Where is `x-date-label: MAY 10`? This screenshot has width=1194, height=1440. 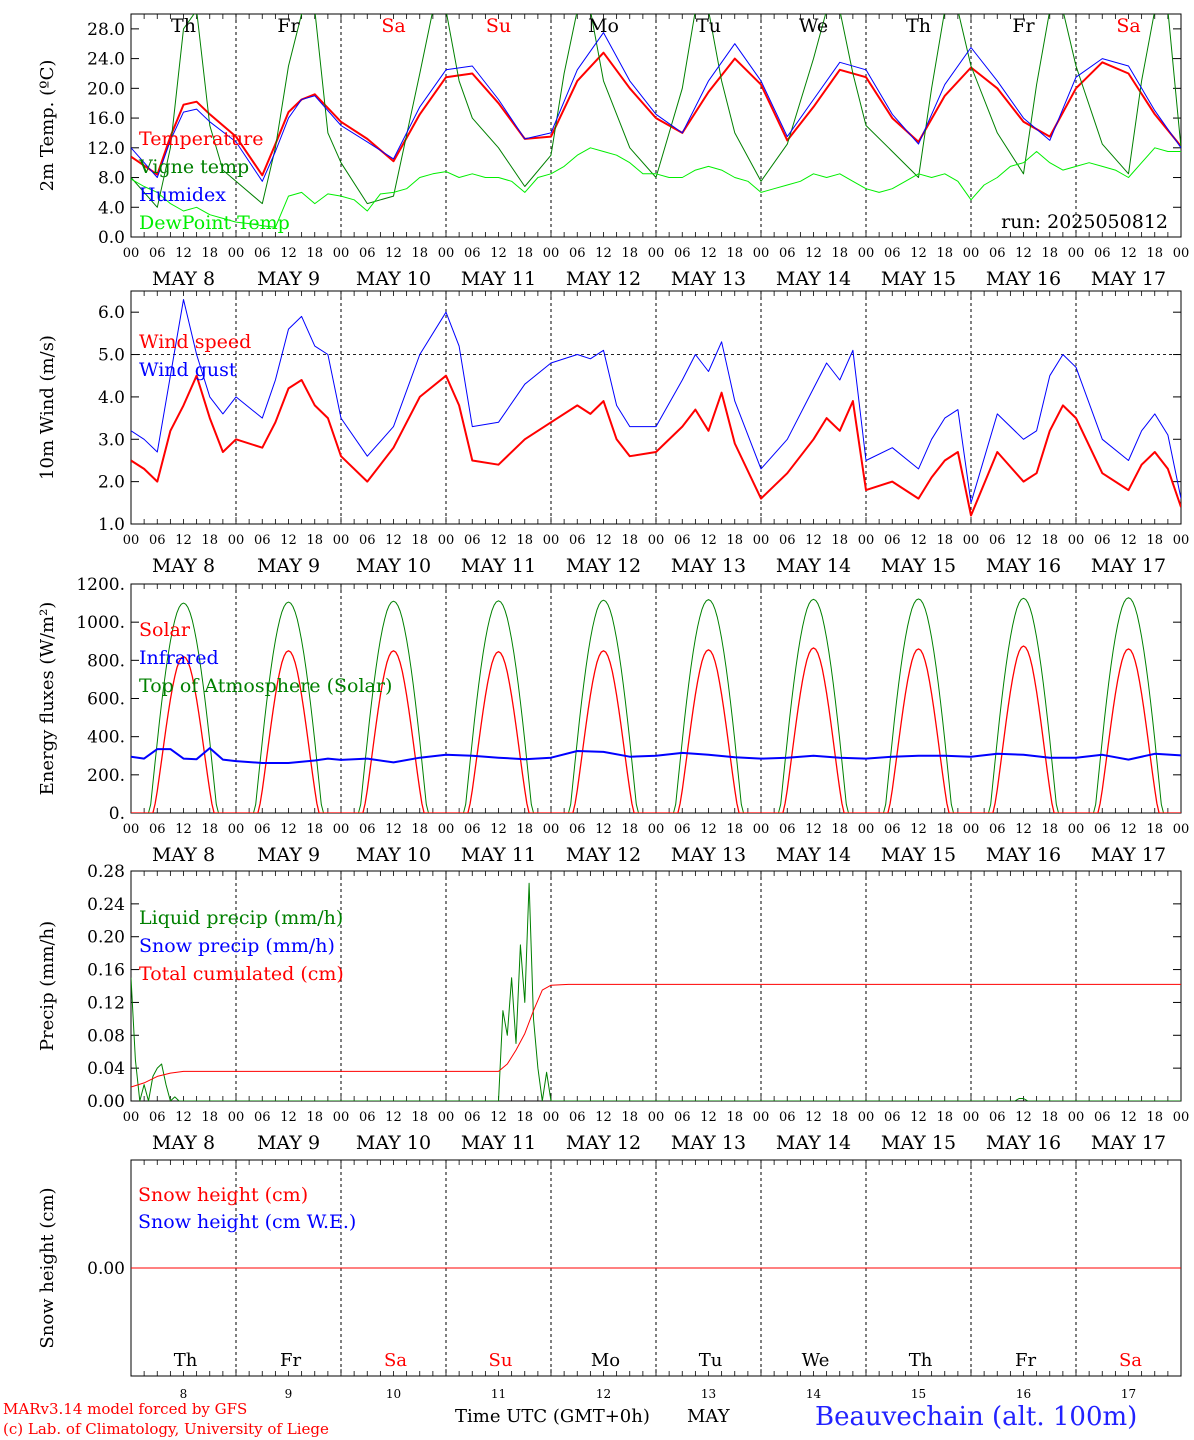
x-date-label: MAY 10 is located at coordinates (393, 1143).